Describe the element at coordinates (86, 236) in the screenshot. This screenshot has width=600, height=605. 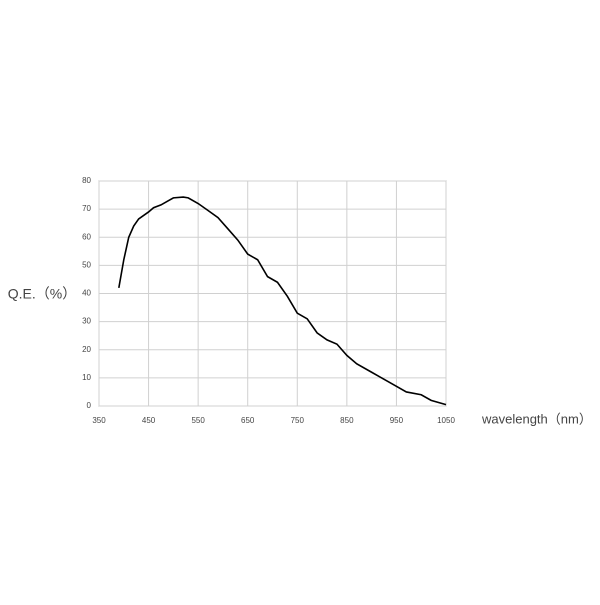
I see `y-tick-label: 60` at that location.